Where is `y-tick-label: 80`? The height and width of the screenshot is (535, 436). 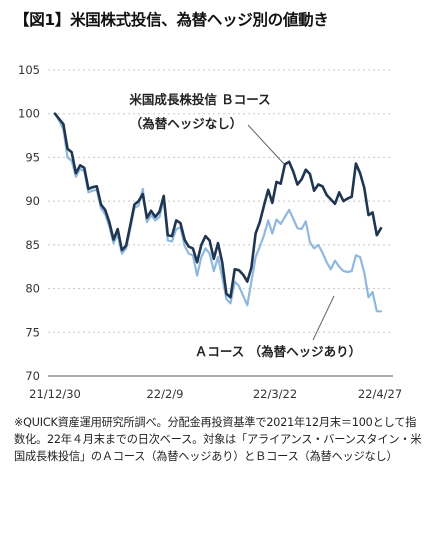 y-tick-label: 80 is located at coordinates (32, 289).